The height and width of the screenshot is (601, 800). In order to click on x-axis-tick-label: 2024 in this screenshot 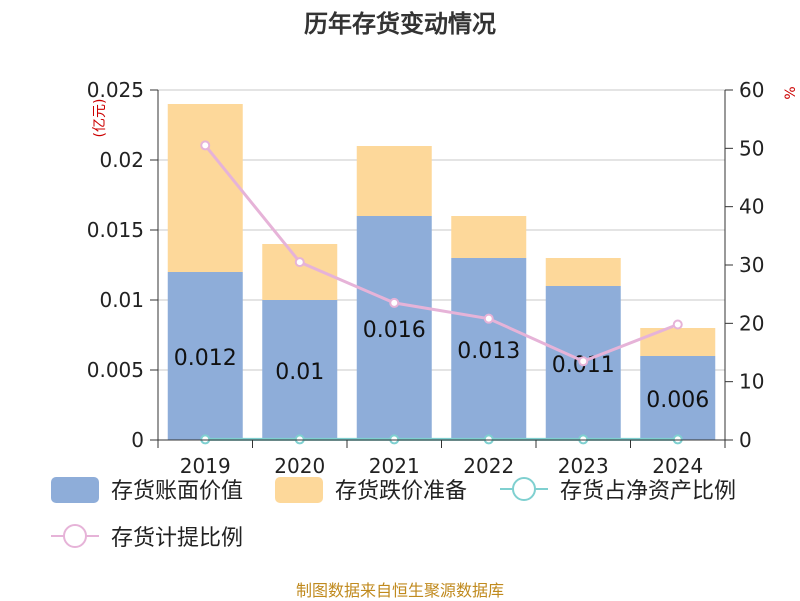, I will do `click(677, 466)`.